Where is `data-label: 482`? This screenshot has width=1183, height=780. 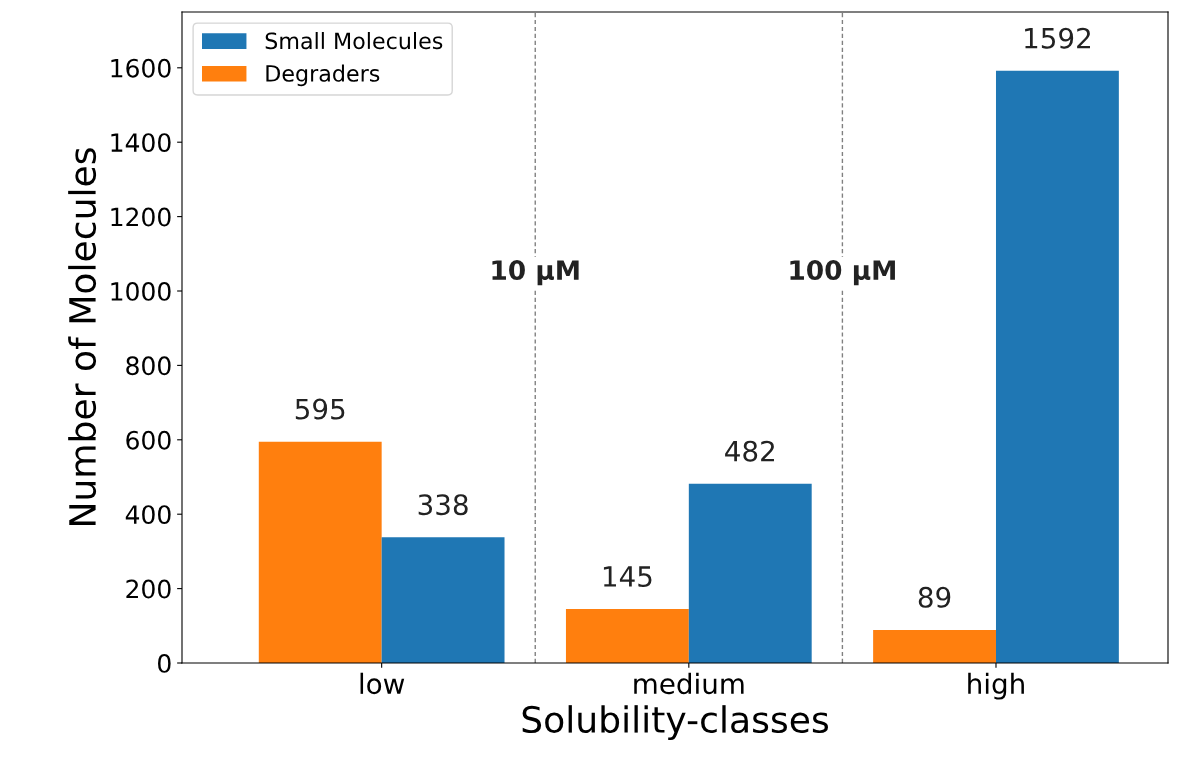 data-label: 482 is located at coordinates (749, 451).